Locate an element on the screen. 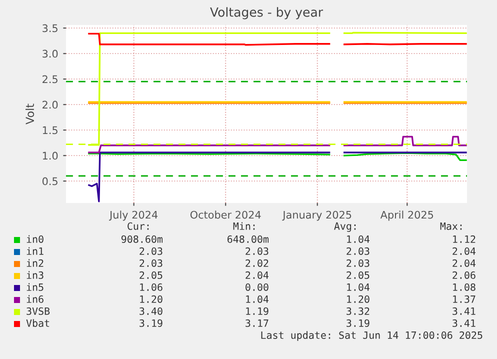  text: Last update: Sat Jun 14 17:00:06 2025 is located at coordinates (371, 336).